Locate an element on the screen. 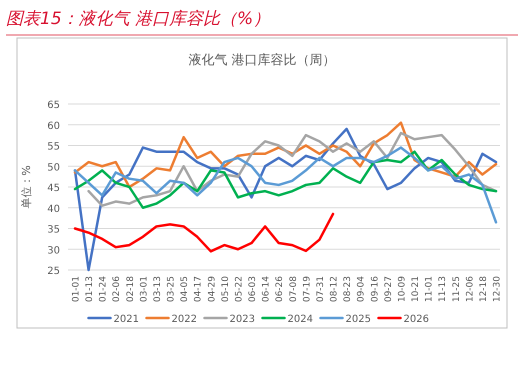 The image size is (525, 369). x-tick-label: 09-16 is located at coordinates (375, 289).